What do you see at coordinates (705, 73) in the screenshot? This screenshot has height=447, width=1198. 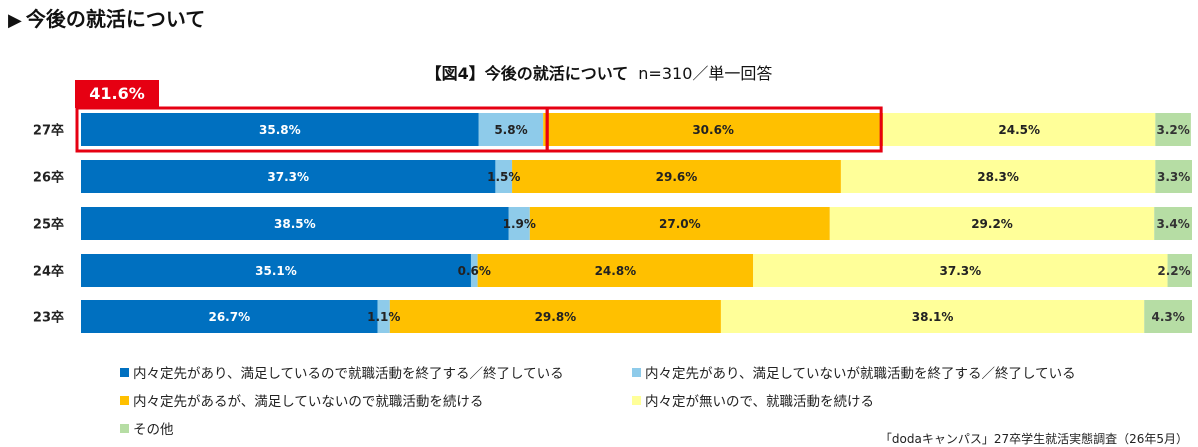 I see `chart-subtitle: n=310／単一回答` at bounding box center [705, 73].